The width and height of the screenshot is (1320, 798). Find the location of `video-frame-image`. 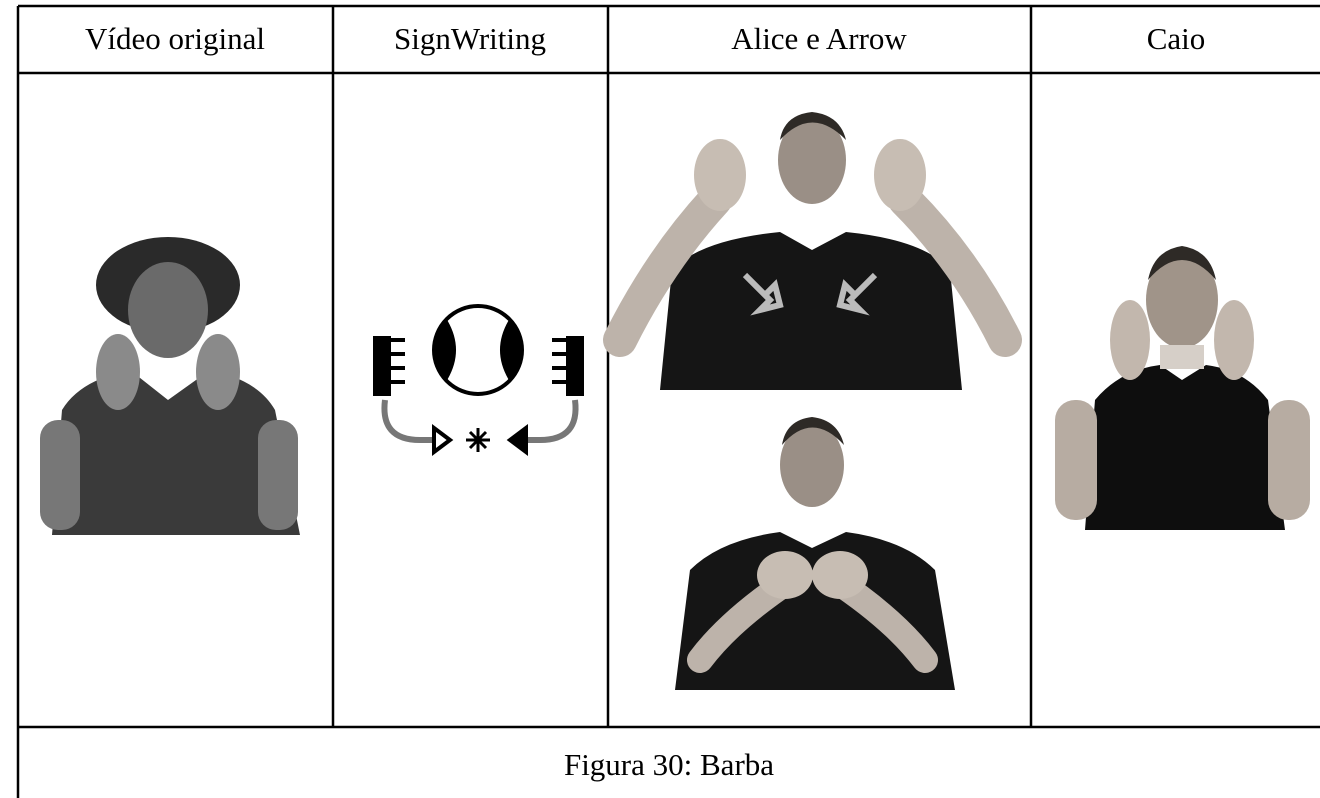

video-frame-image is located at coordinates (170, 386).